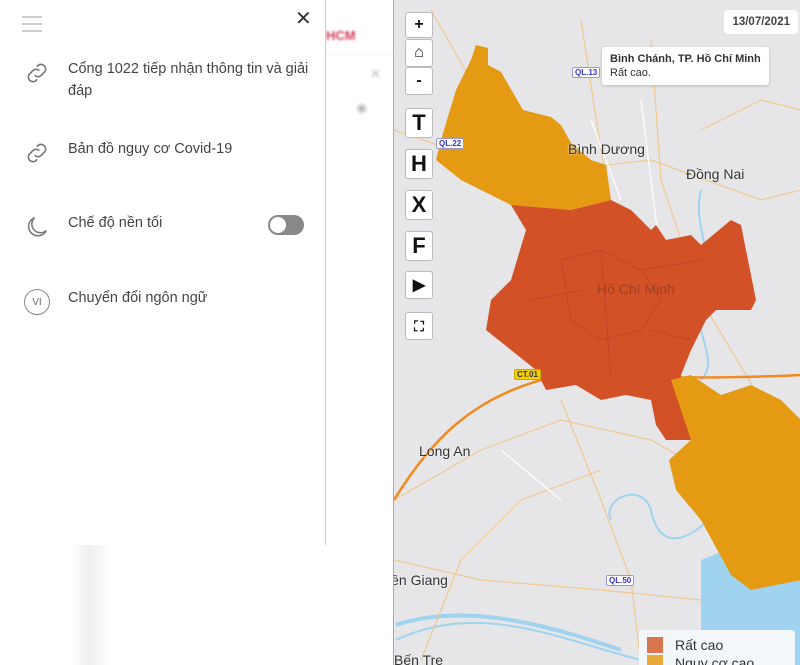 The image size is (800, 665). Describe the element at coordinates (636, 289) in the screenshot. I see `place-label: Hồ Chí Minh` at that location.